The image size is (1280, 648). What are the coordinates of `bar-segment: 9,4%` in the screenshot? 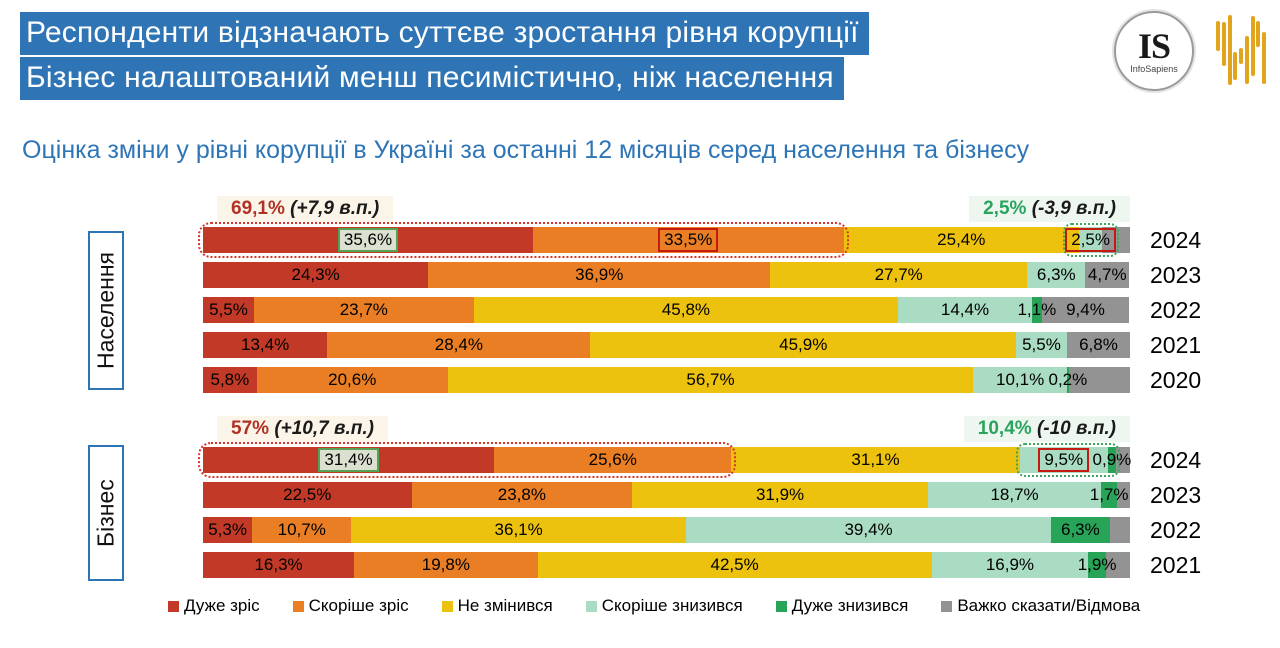 It's located at (1085, 310).